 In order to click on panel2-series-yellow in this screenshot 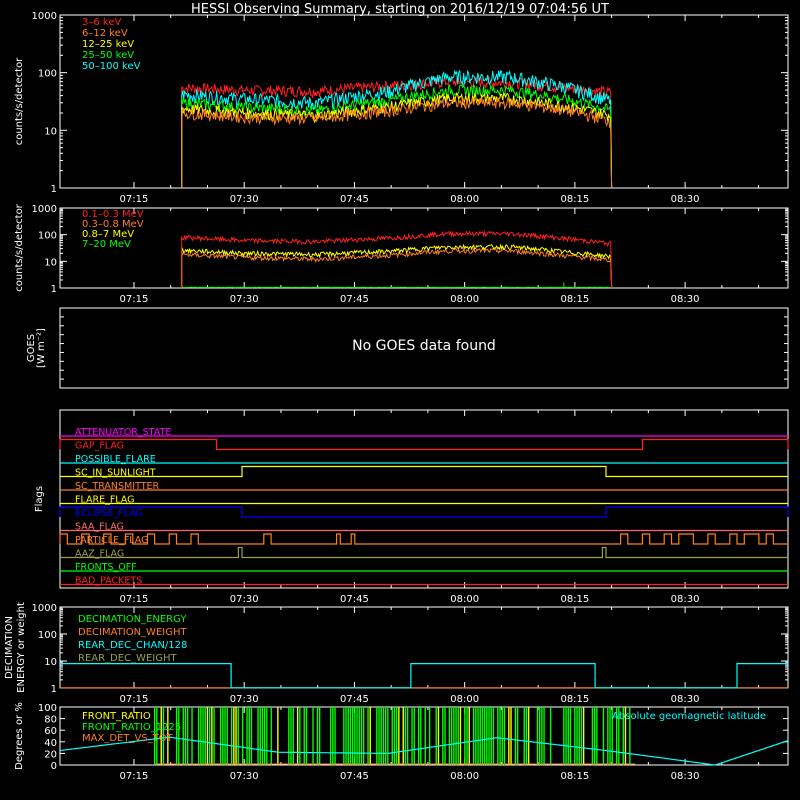, I will do `click(397, 266)`.